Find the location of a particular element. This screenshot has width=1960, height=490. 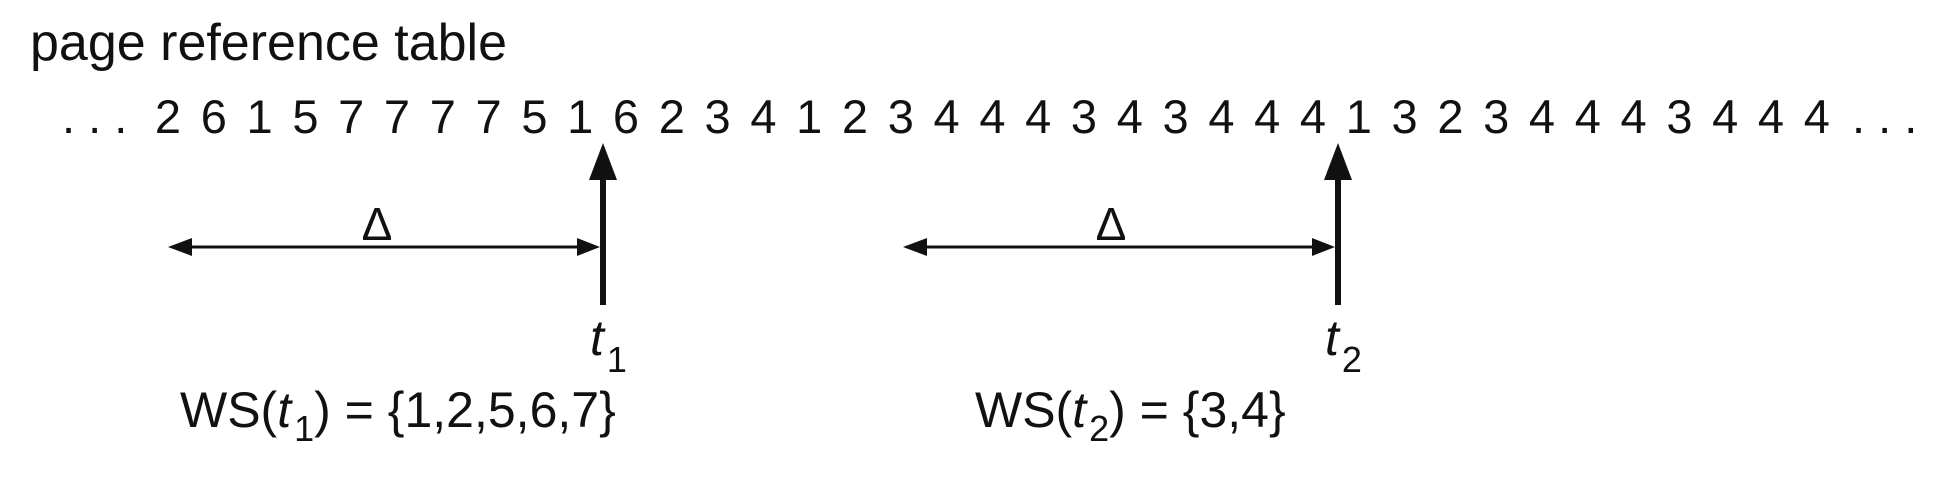

working-set-formula: WS(t1) = {1,2,5,6,7} is located at coordinates (398, 415).